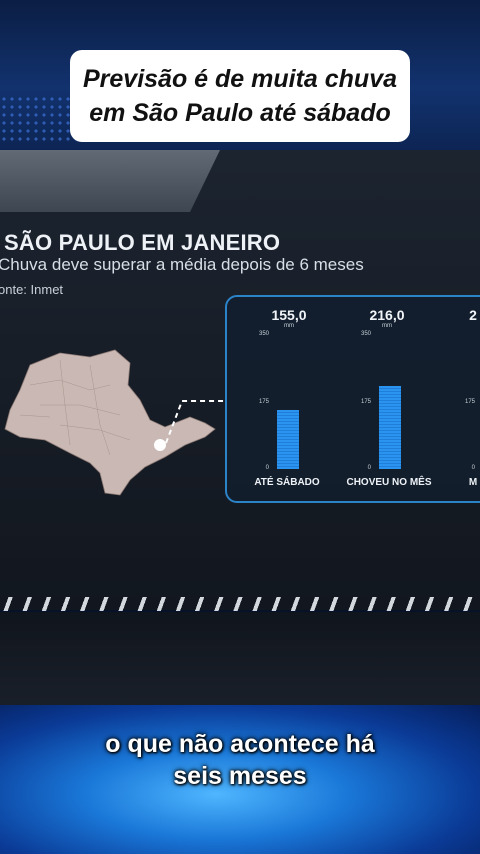  Describe the element at coordinates (240, 744) in the screenshot. I see `subtitle-line-1: o que não acontece há` at that location.